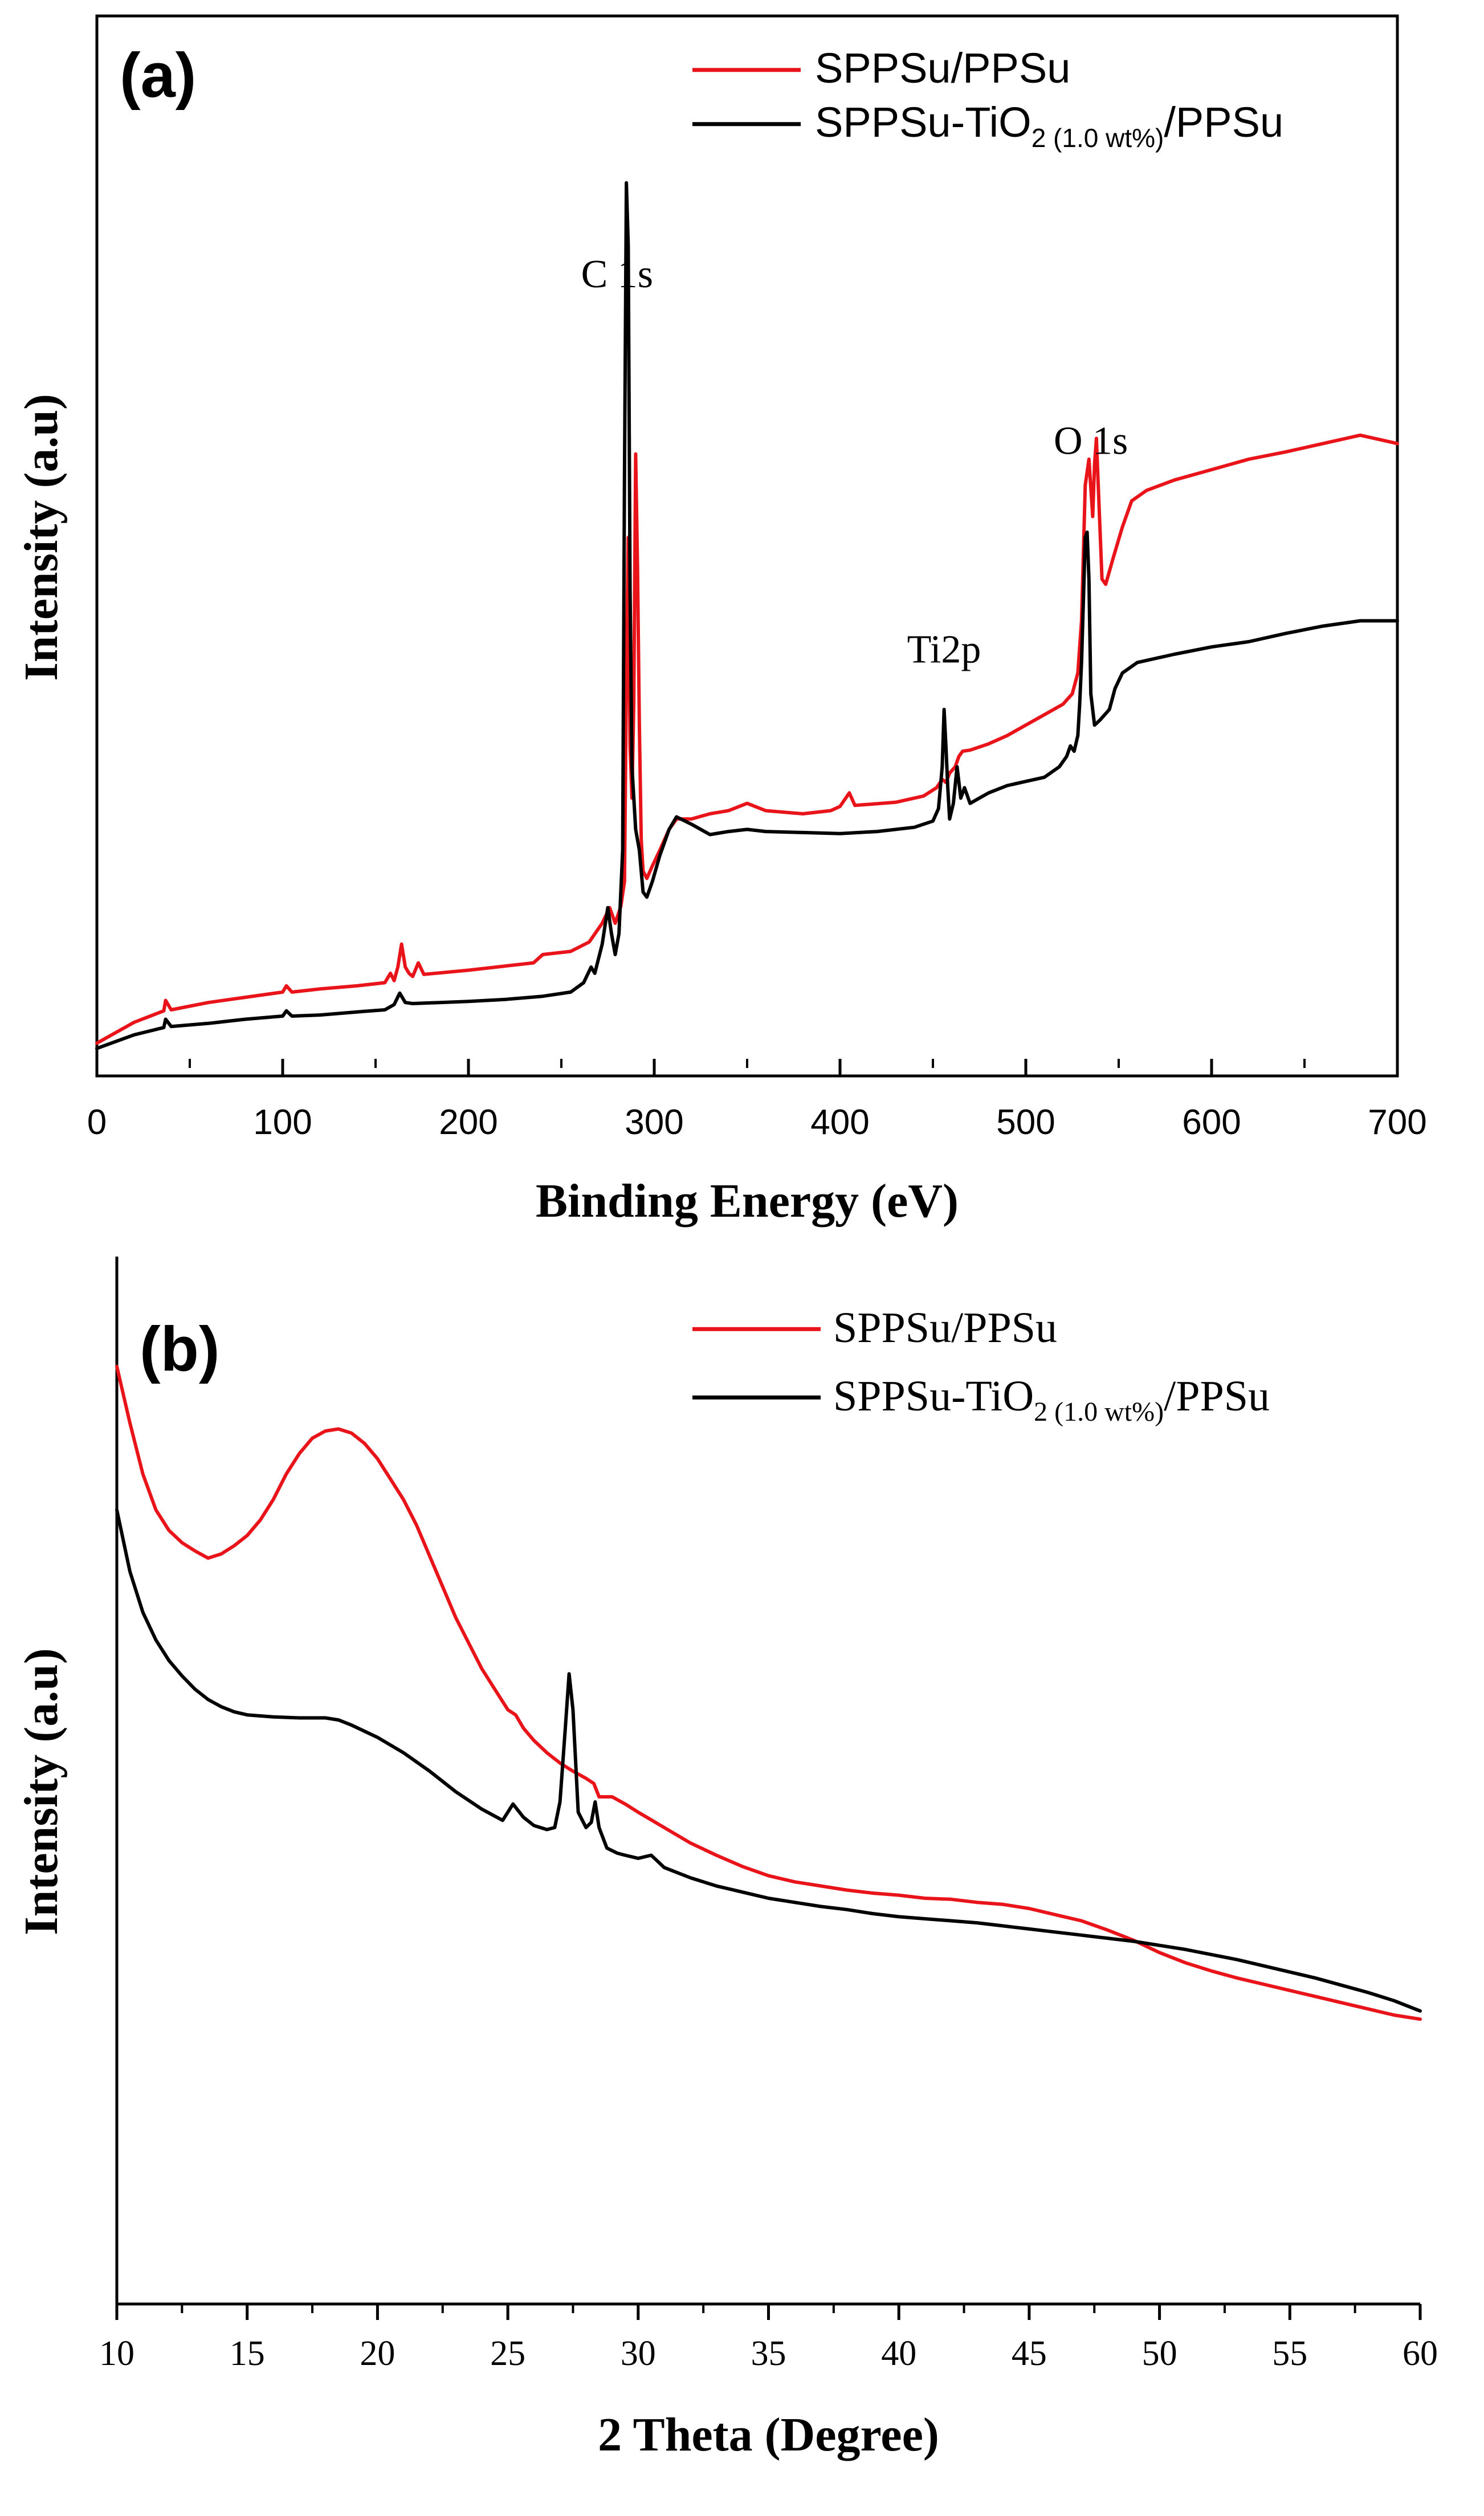 This screenshot has width=1484, height=2516. Describe the element at coordinates (247, 2353) in the screenshot. I see `x-tick-label: 15` at that location.